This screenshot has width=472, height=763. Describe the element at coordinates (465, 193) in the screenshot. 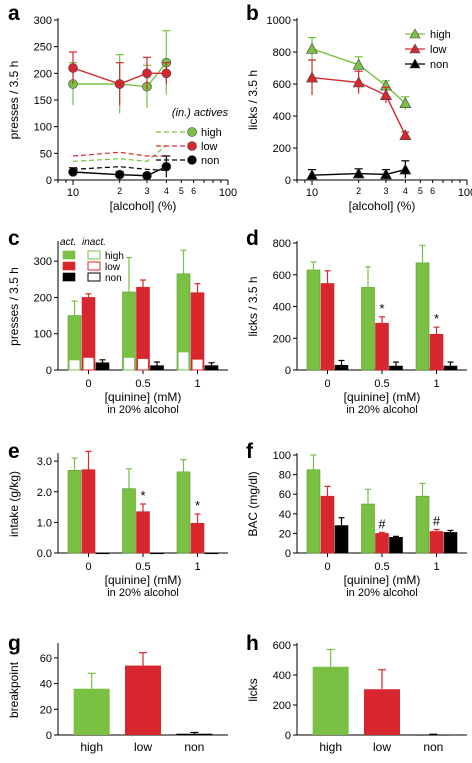

I see `x-tick-label: 100` at that location.